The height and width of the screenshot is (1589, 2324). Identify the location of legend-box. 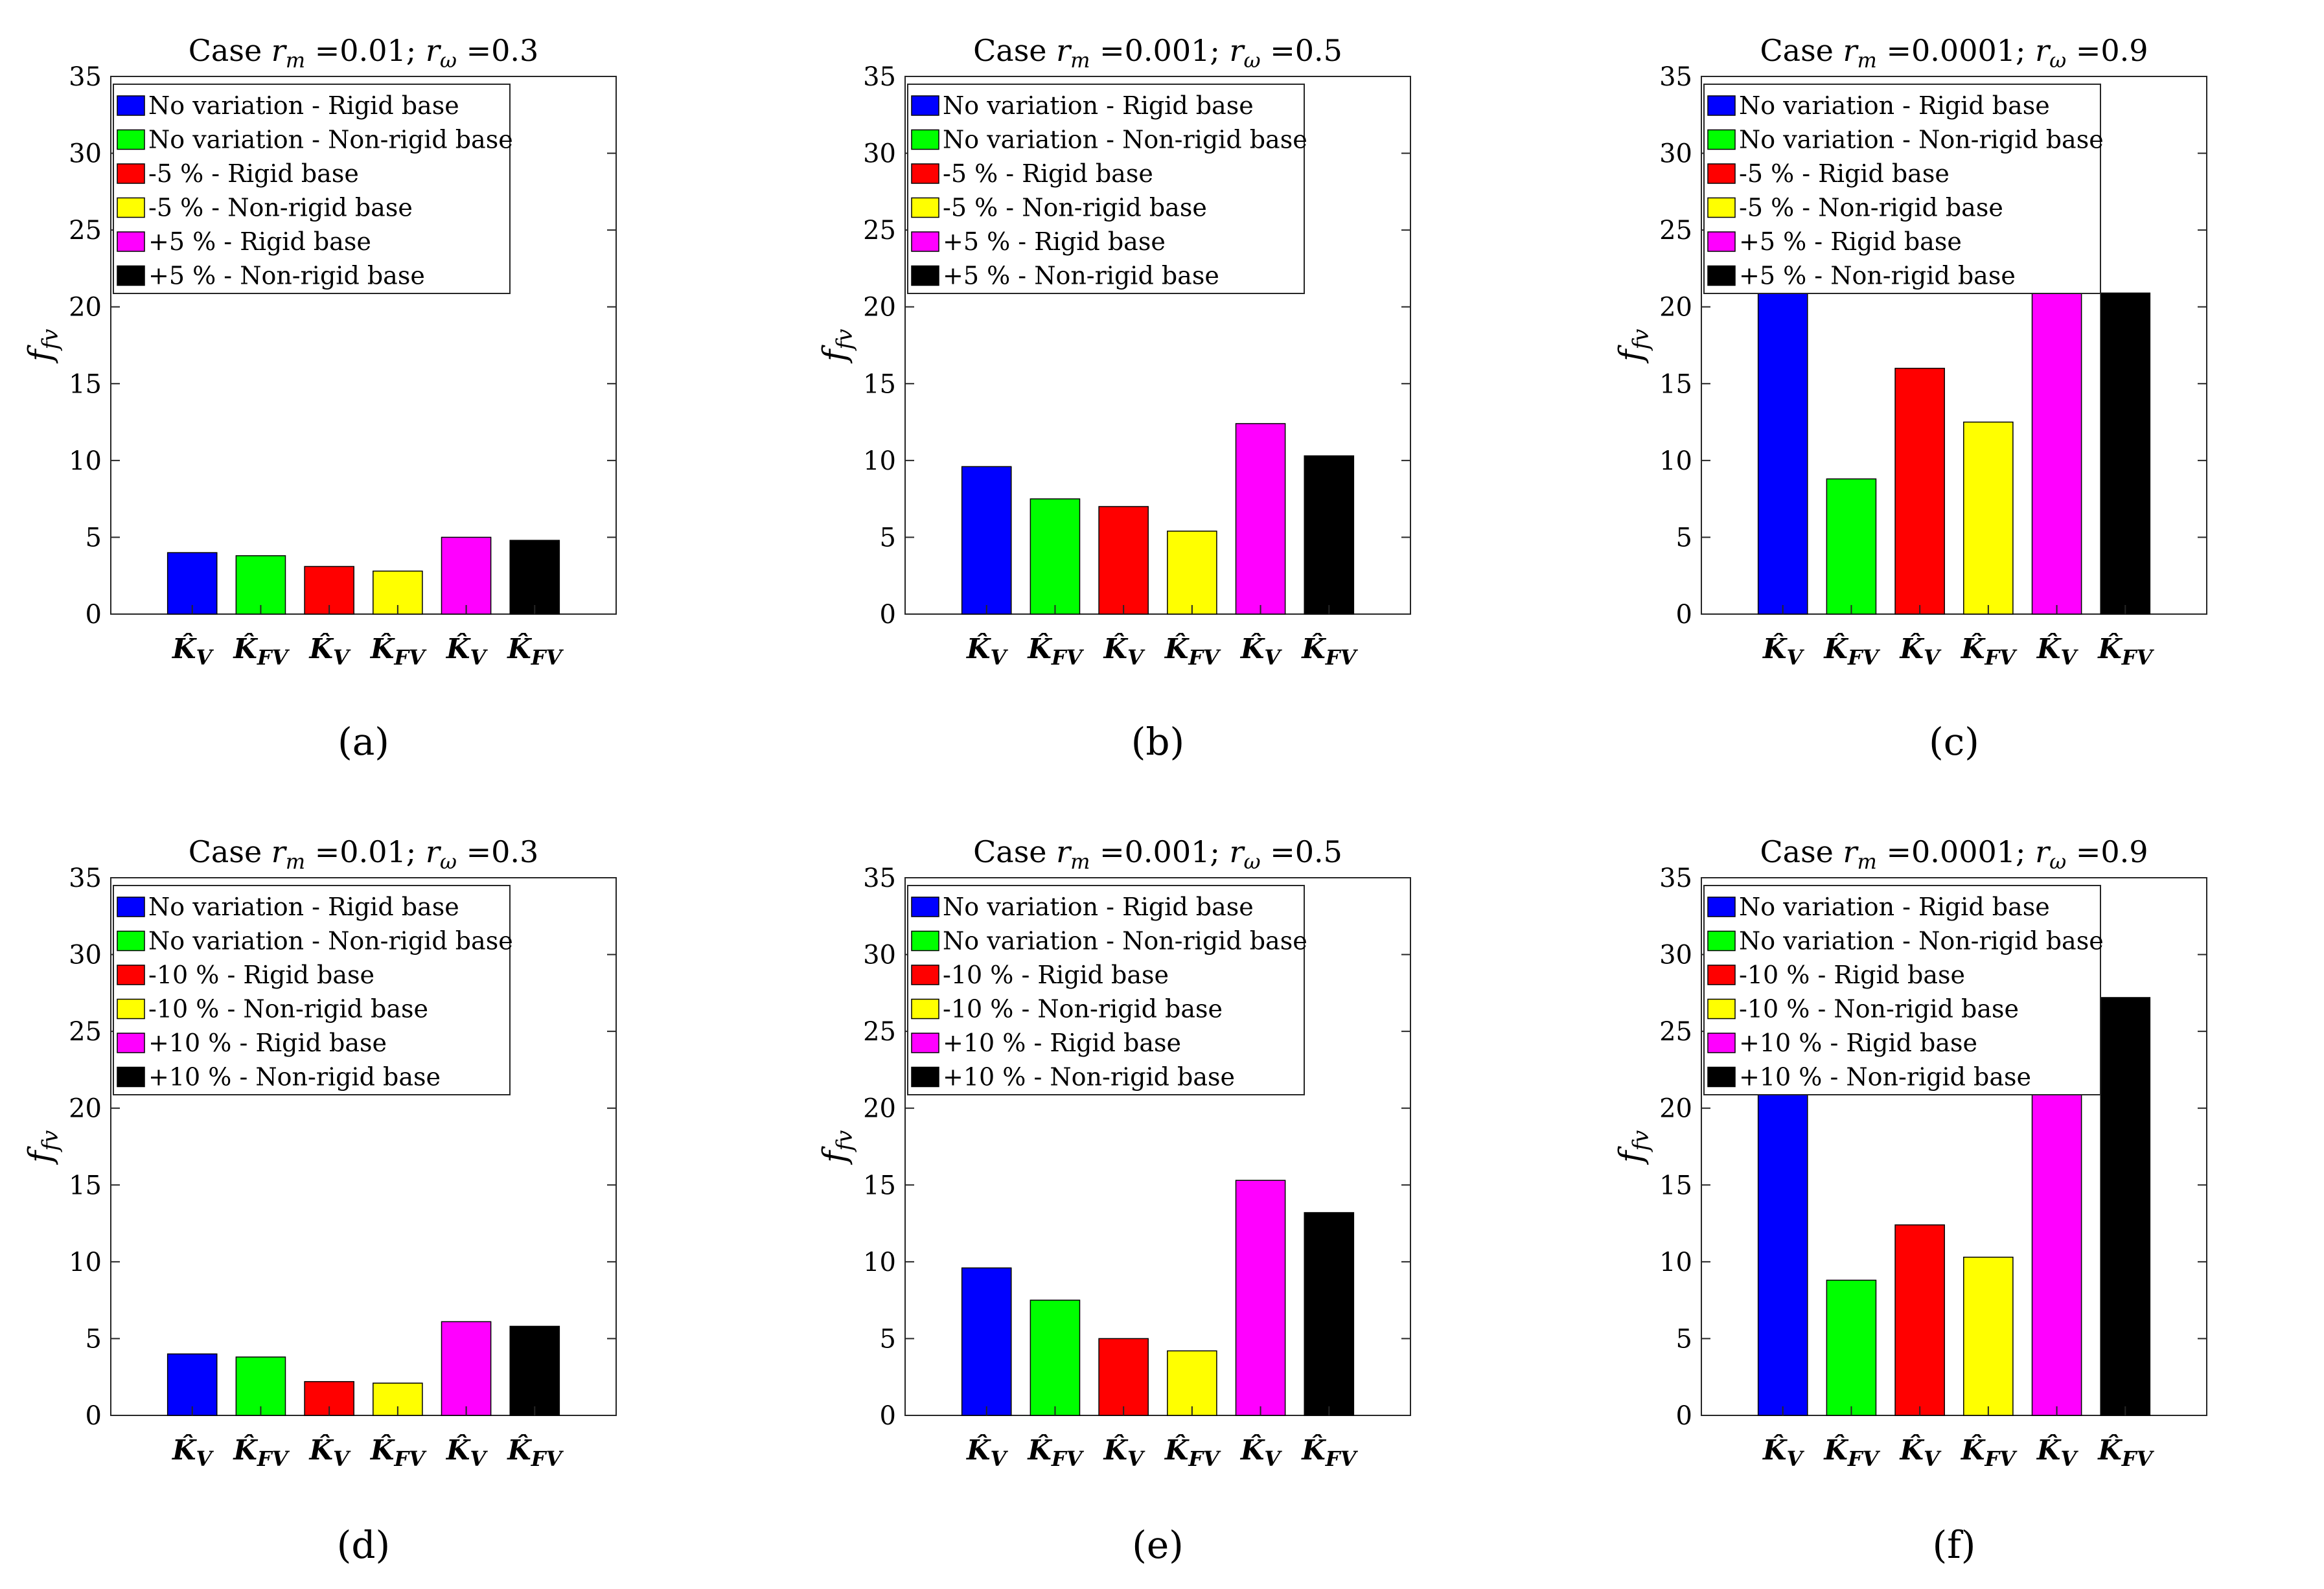
(312, 990).